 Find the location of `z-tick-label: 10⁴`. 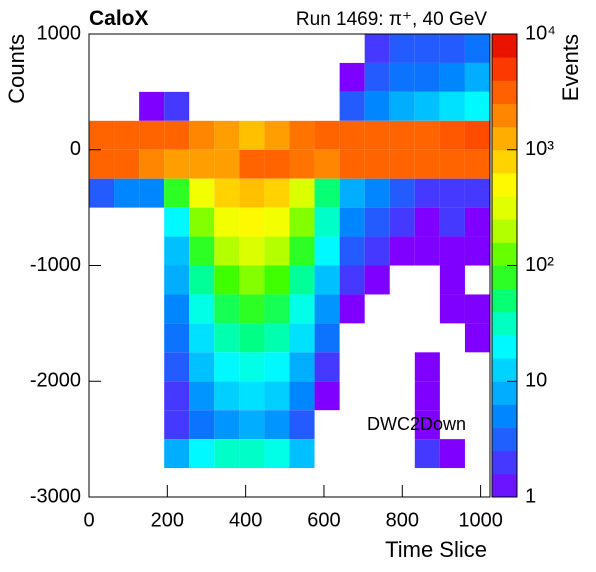

z-tick-label: 10⁴ is located at coordinates (540, 33).